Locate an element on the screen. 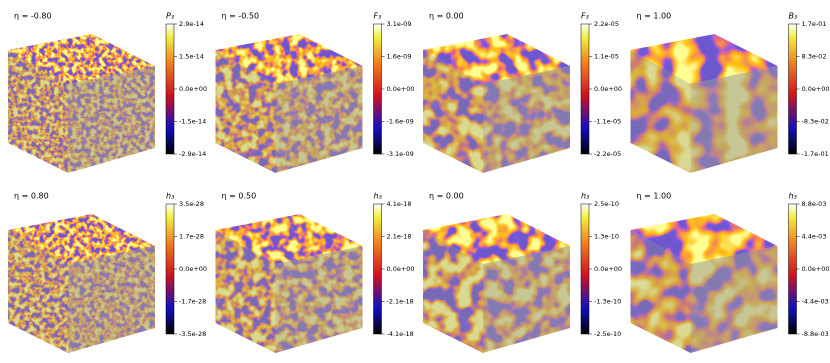 This screenshot has height=363, width=830. colorbar-label: 2.2e-05 is located at coordinates (606, 24).